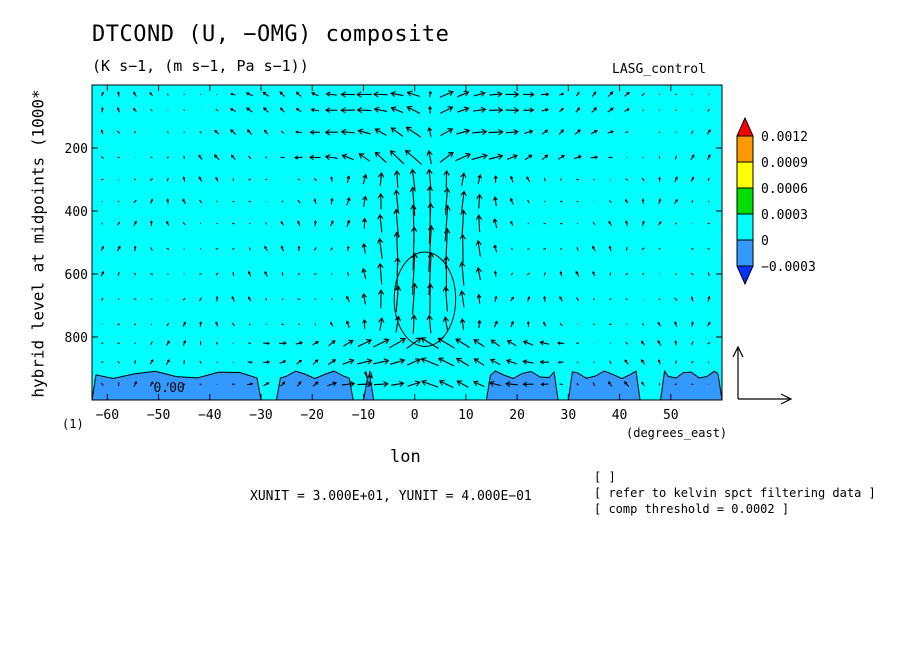  I want to click on colorbar-label: 0.0006, so click(784, 189).